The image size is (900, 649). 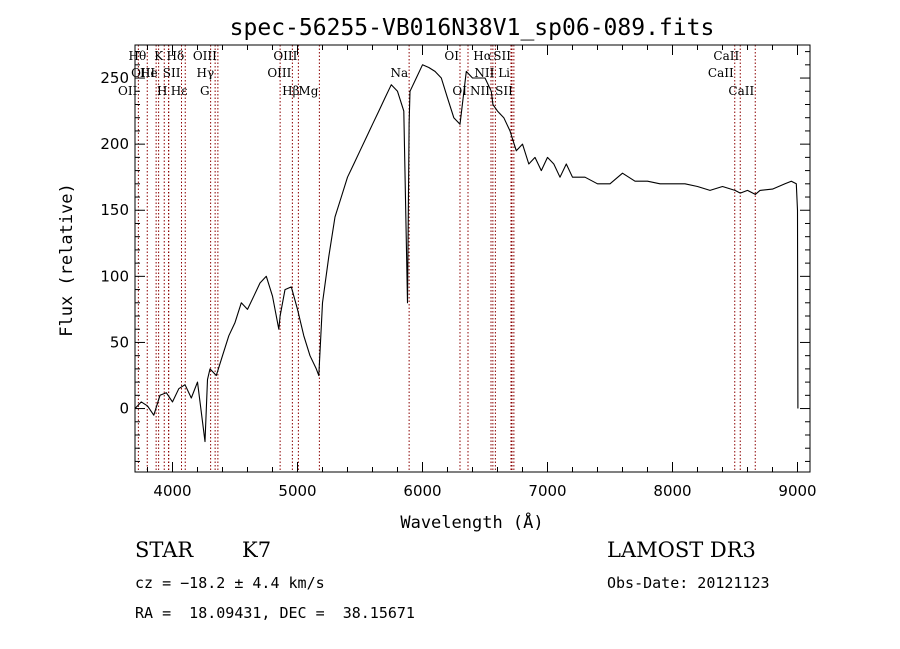 I want to click on marker-label: OI, so click(x=451, y=56).